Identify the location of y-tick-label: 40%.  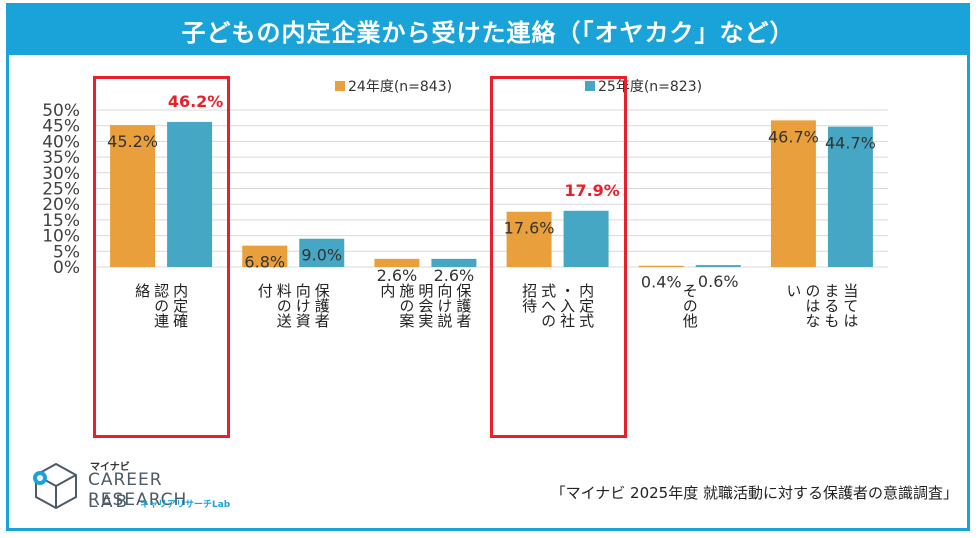
(61, 142).